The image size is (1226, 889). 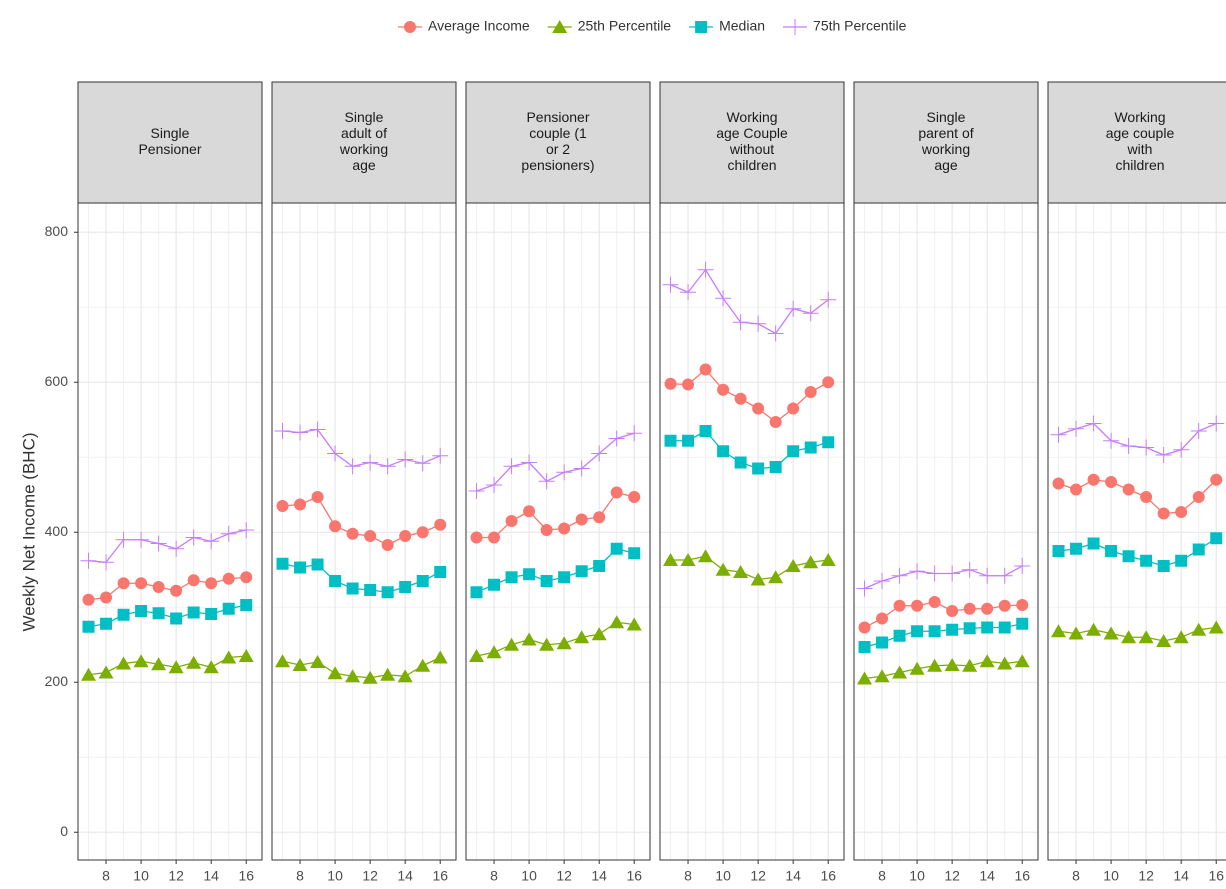 What do you see at coordinates (945, 133) in the screenshot?
I see `strip-label: parent of` at bounding box center [945, 133].